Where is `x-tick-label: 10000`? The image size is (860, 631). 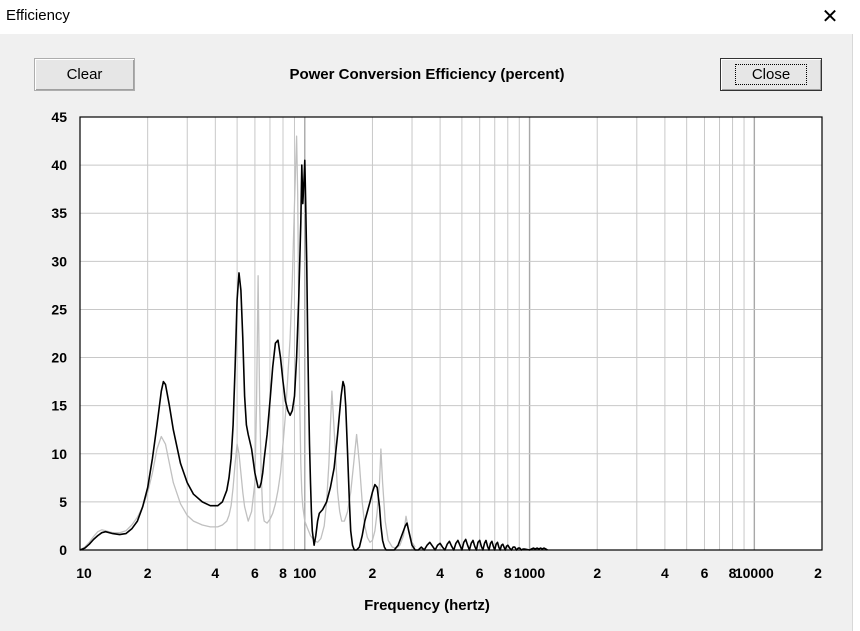 x-tick-label: 10000 is located at coordinates (754, 573).